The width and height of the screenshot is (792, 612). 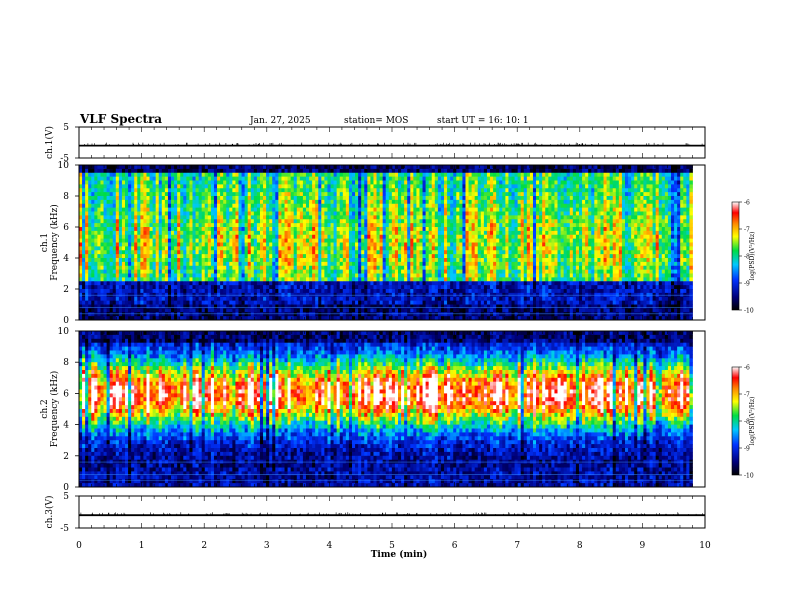 What do you see at coordinates (79, 546) in the screenshot?
I see `x-tick-label: 0` at bounding box center [79, 546].